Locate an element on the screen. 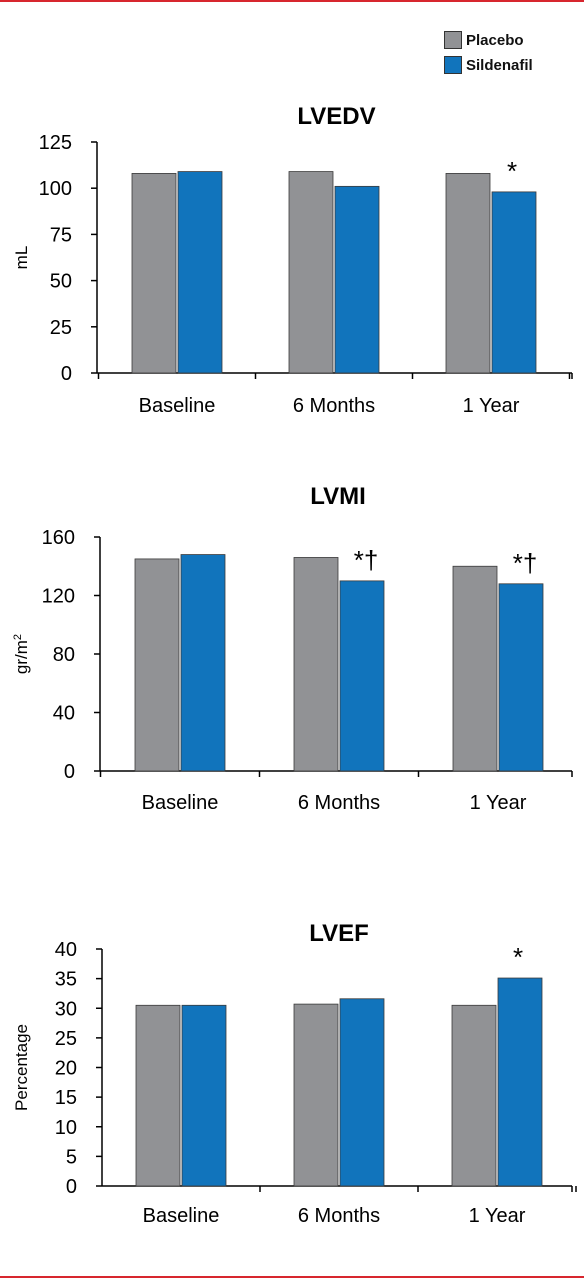 The height and width of the screenshot is (1280, 584). top-border is located at coordinates (292, 1).